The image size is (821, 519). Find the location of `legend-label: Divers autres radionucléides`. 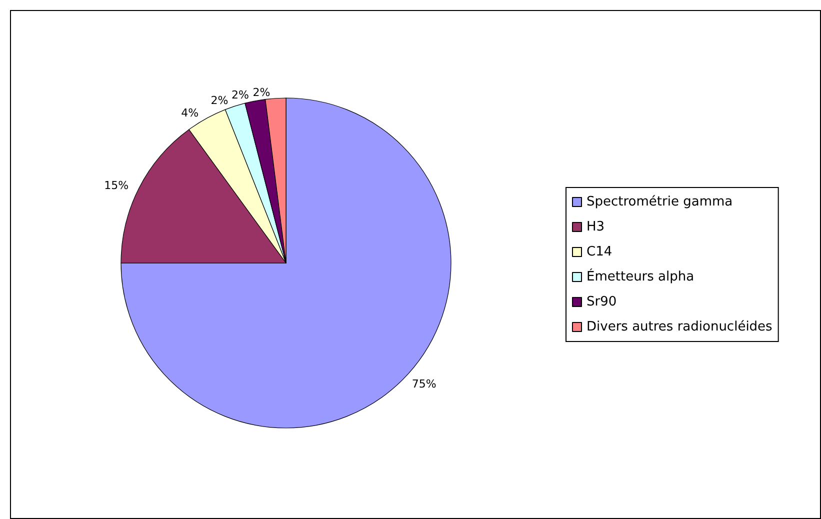

legend-label: Divers autres radionucléides is located at coordinates (679, 327).